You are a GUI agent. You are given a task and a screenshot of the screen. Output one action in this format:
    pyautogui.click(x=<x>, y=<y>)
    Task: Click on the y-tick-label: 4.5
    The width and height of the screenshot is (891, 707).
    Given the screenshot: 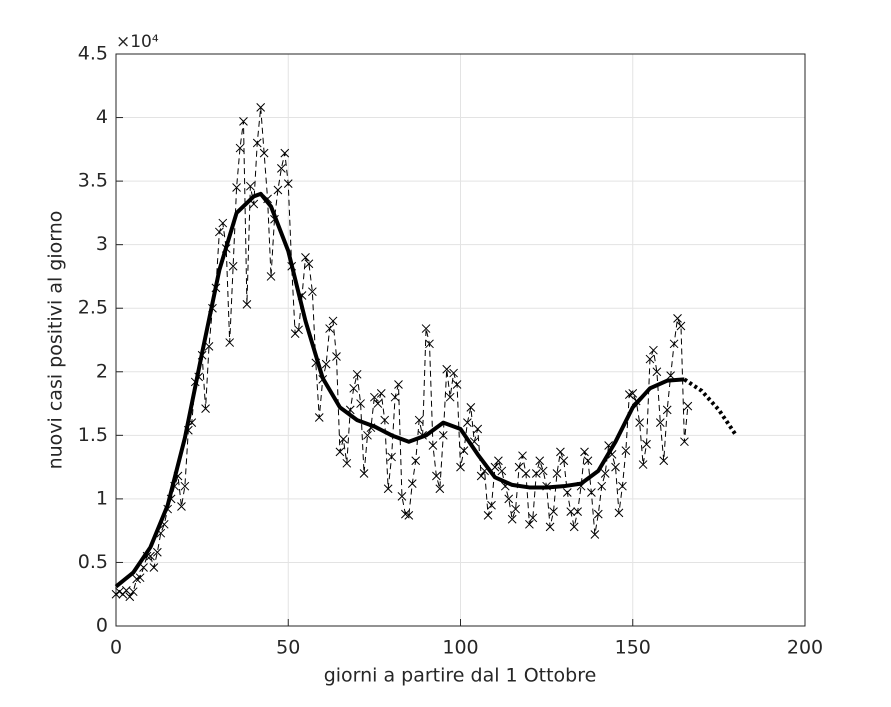 What is the action you would take?
    pyautogui.click(x=93, y=54)
    